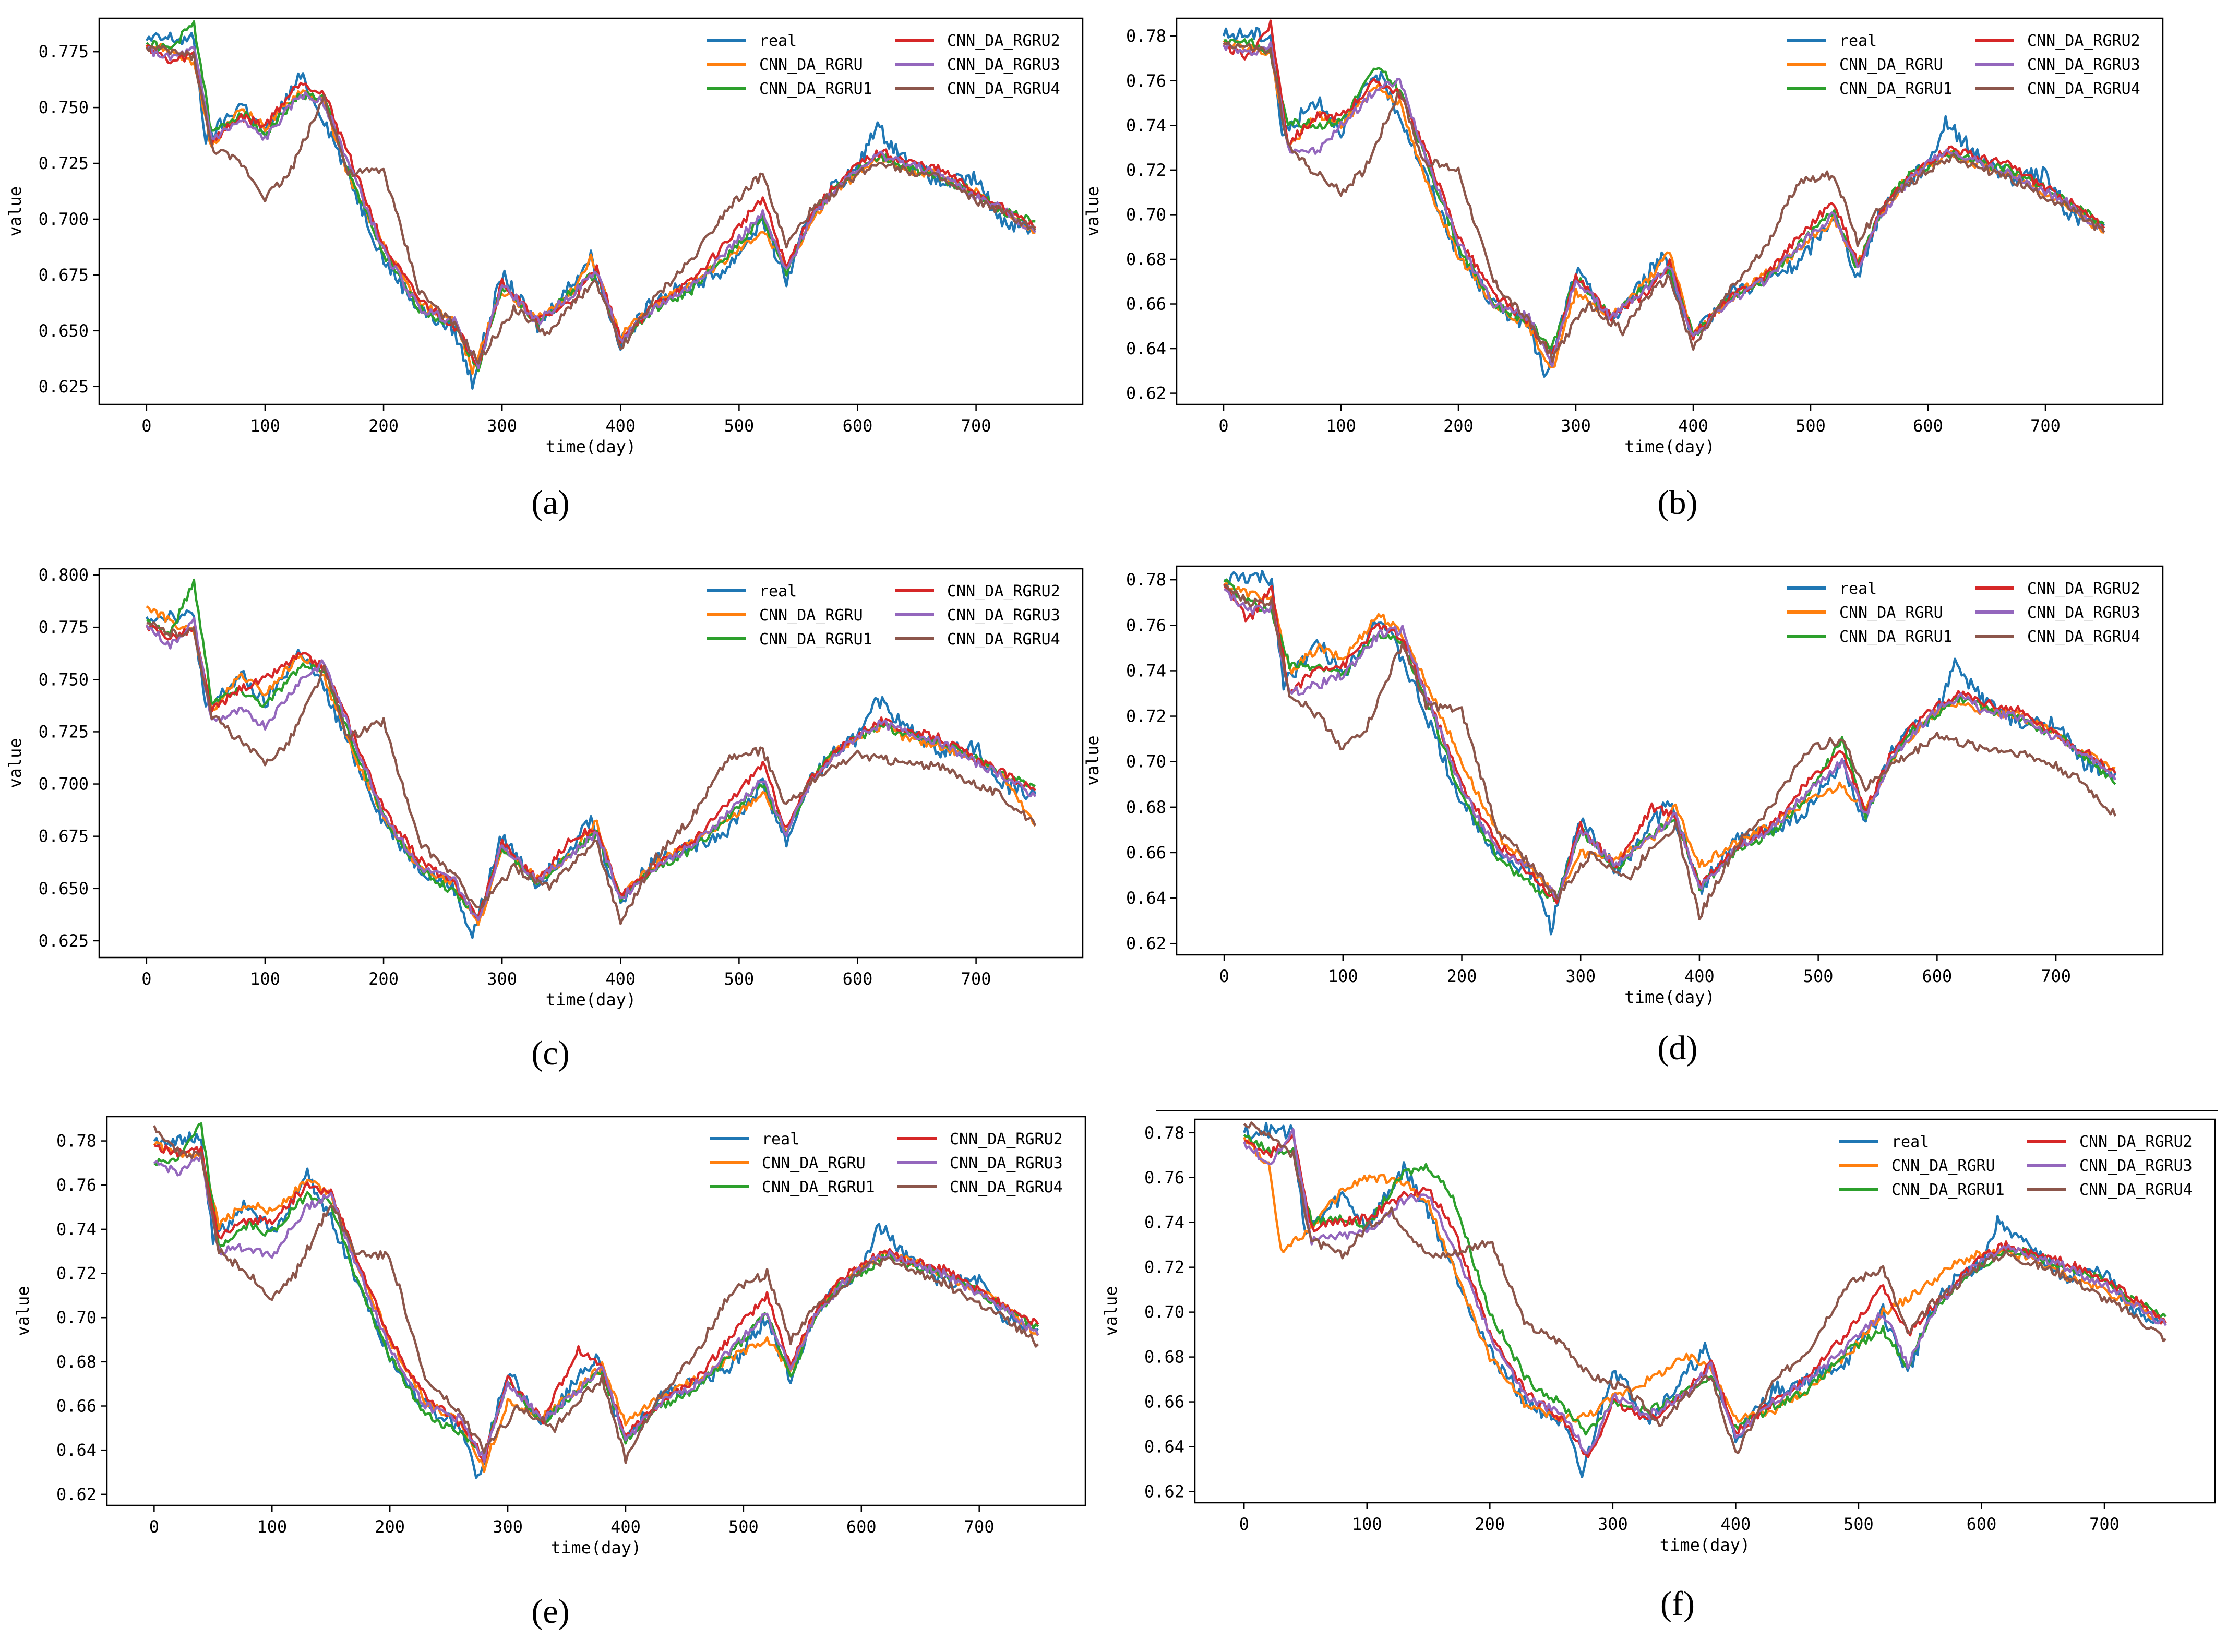 Image resolution: width=2227 pixels, height=1652 pixels. Describe the element at coordinates (1678, 1048) in the screenshot. I see `panel-caption: (d)` at that location.